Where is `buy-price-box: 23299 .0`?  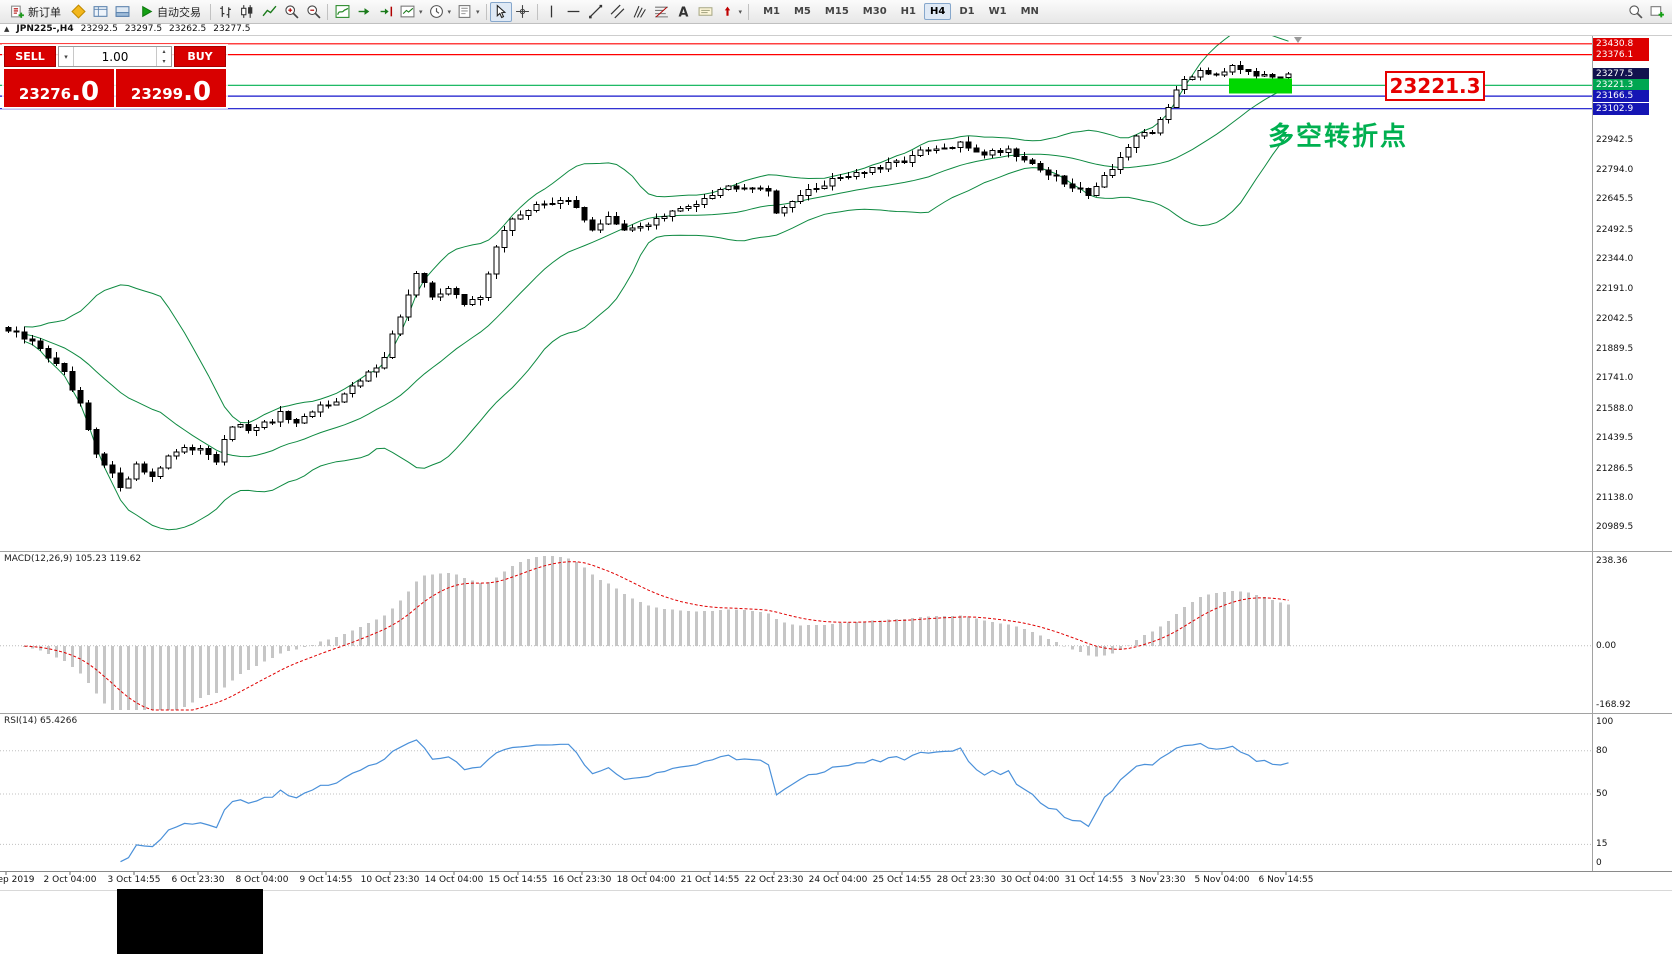
buy-price-box: 23299 .0 is located at coordinates (171, 88).